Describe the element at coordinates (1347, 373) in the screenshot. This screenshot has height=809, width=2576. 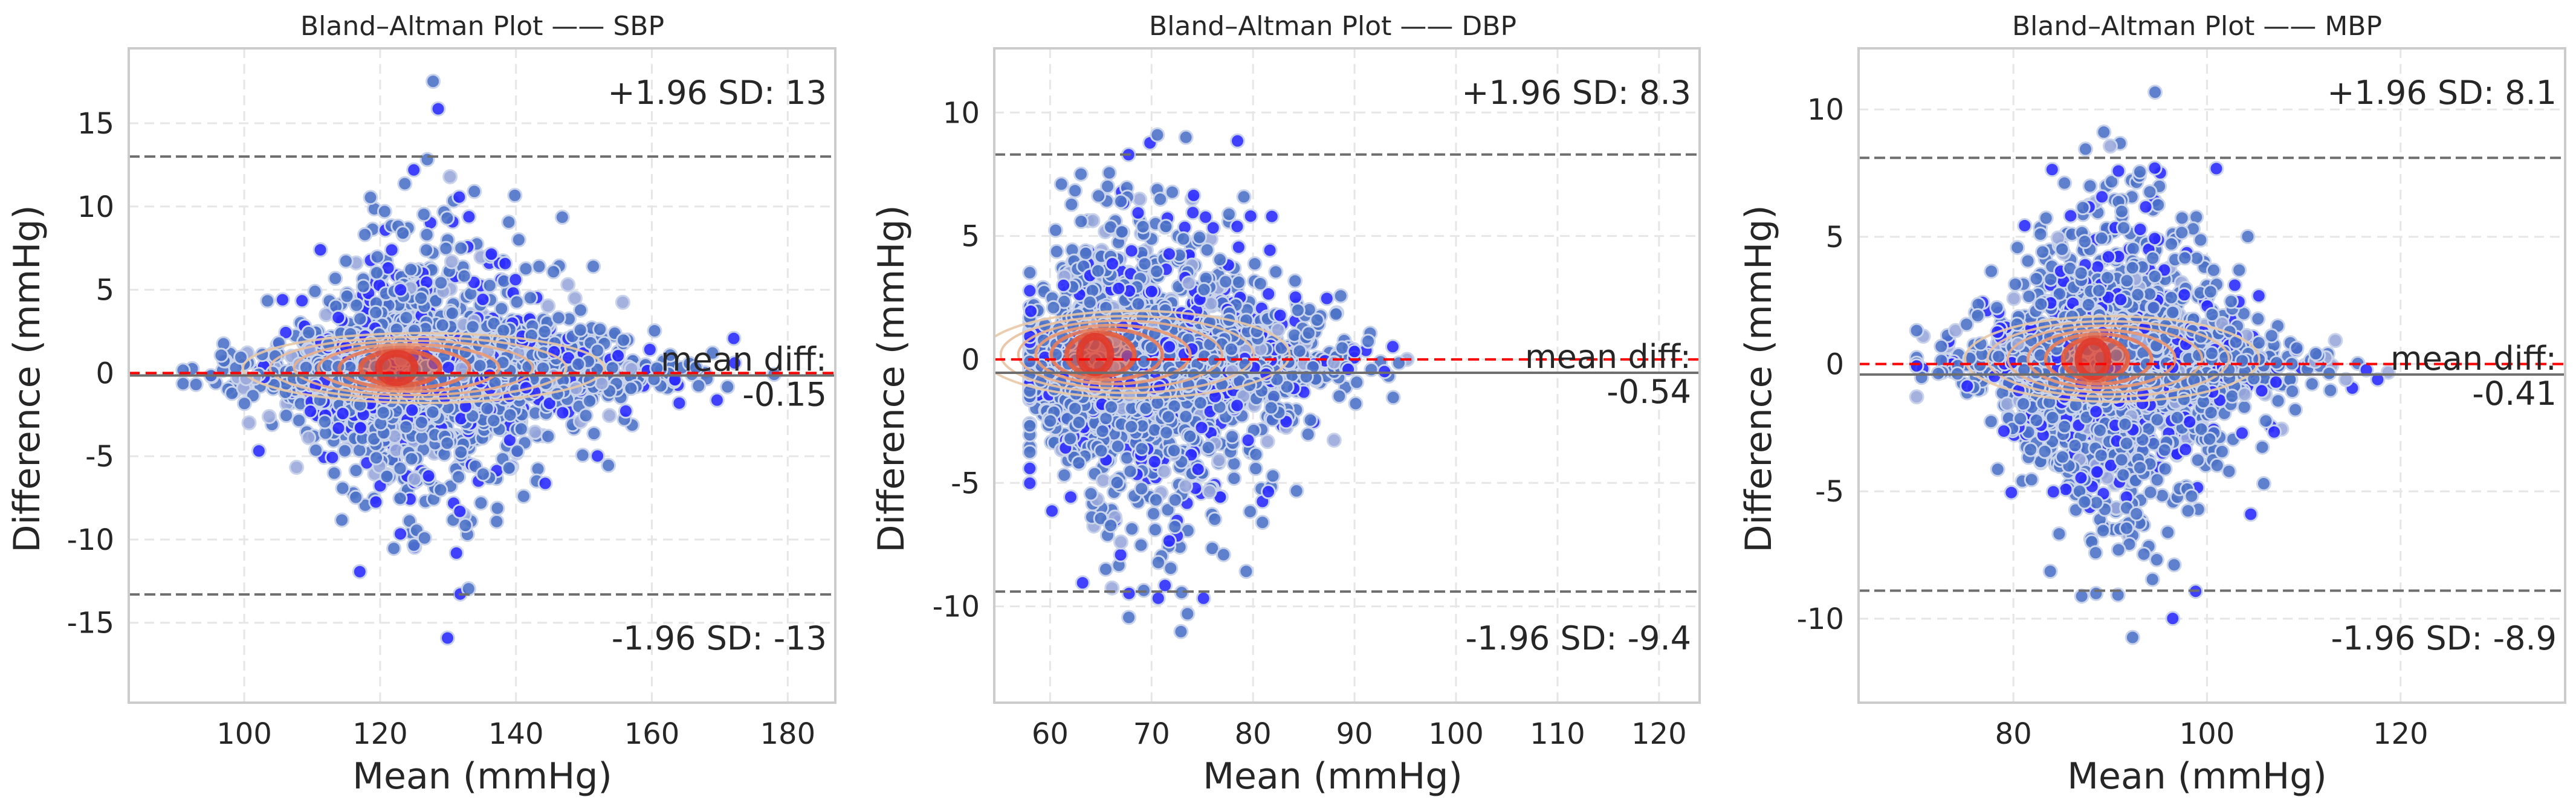
I see `reference-lines` at that location.